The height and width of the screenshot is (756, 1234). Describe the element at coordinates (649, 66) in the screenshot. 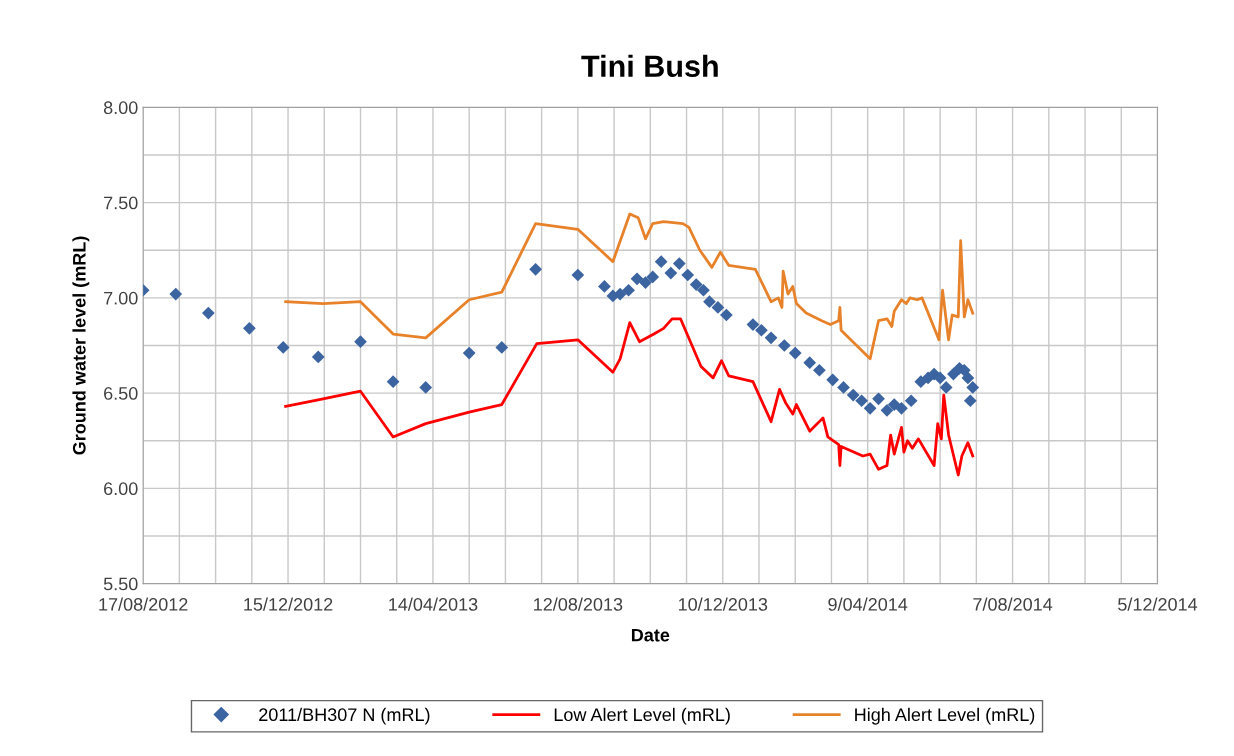

I see `chart-title: Tini Bush` at that location.